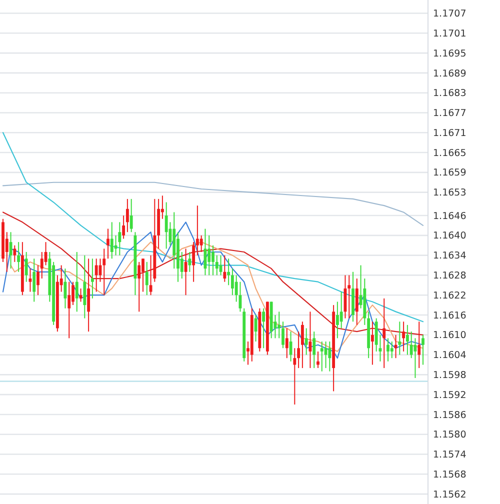 Image resolution: width=500 pixels, height=504 pixels. I want to click on y-tick-label: 1.1634, so click(449, 256).